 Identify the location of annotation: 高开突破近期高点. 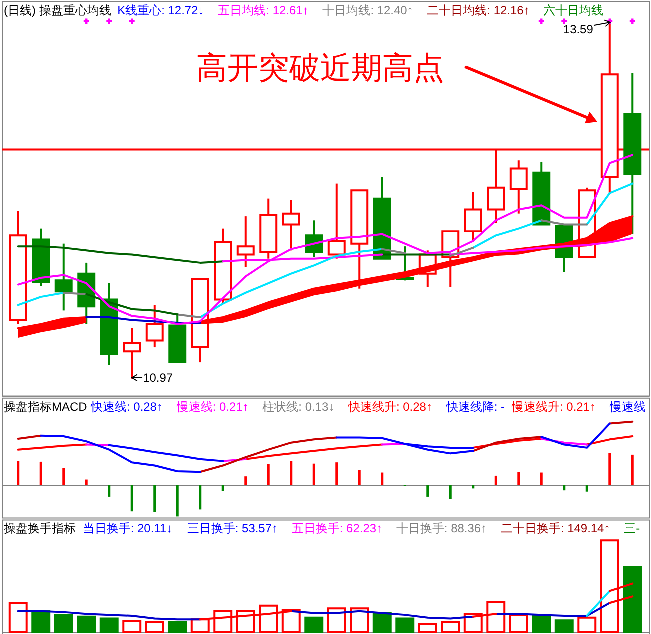
(320, 68).